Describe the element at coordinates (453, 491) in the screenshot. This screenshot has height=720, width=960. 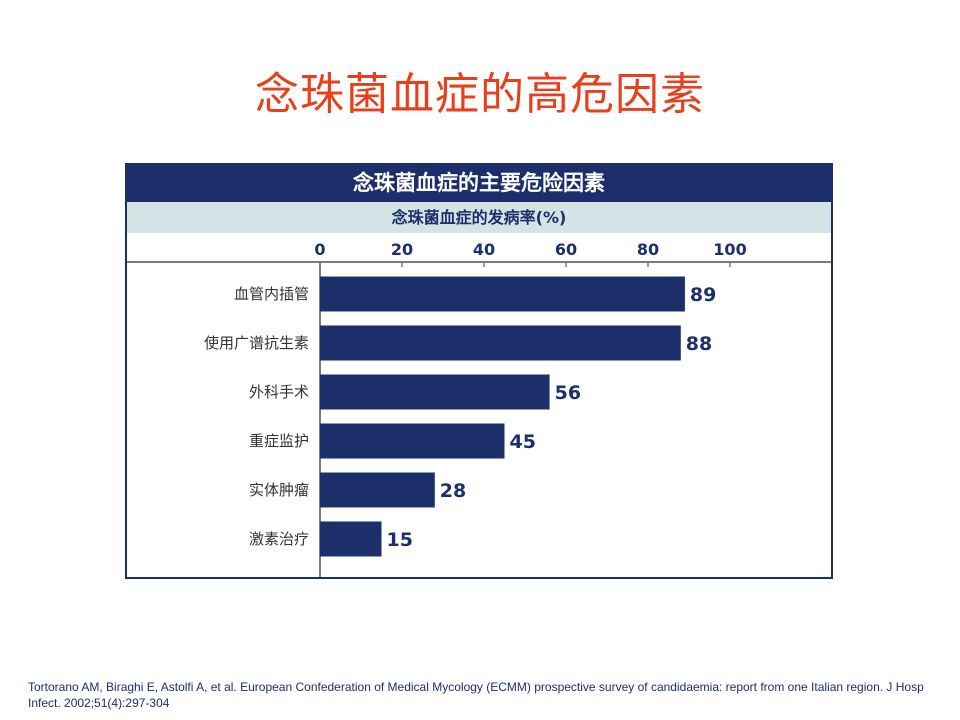
I see `data-label: 28` at that location.